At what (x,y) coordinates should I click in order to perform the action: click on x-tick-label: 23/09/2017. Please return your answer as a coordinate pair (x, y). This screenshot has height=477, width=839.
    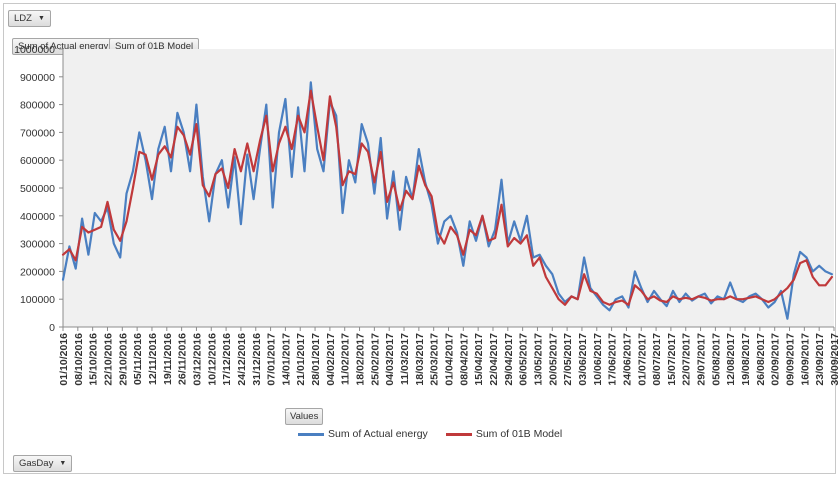
    Looking at the image, I should click on (820, 359).